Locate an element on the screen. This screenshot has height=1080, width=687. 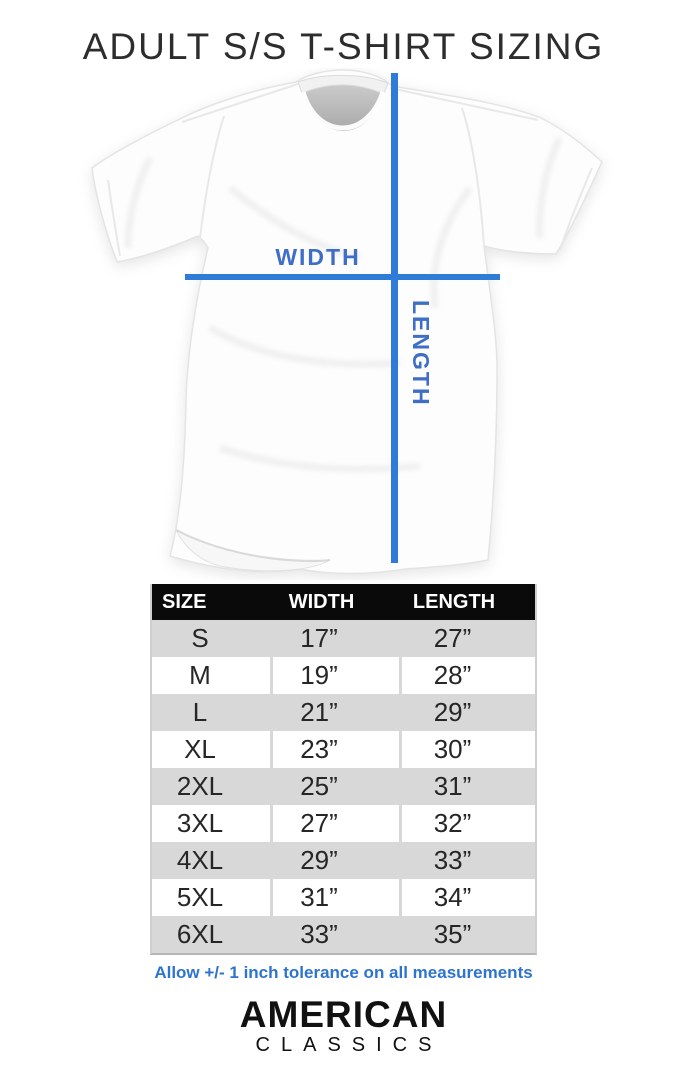
size-value: 4XL is located at coordinates (200, 860).